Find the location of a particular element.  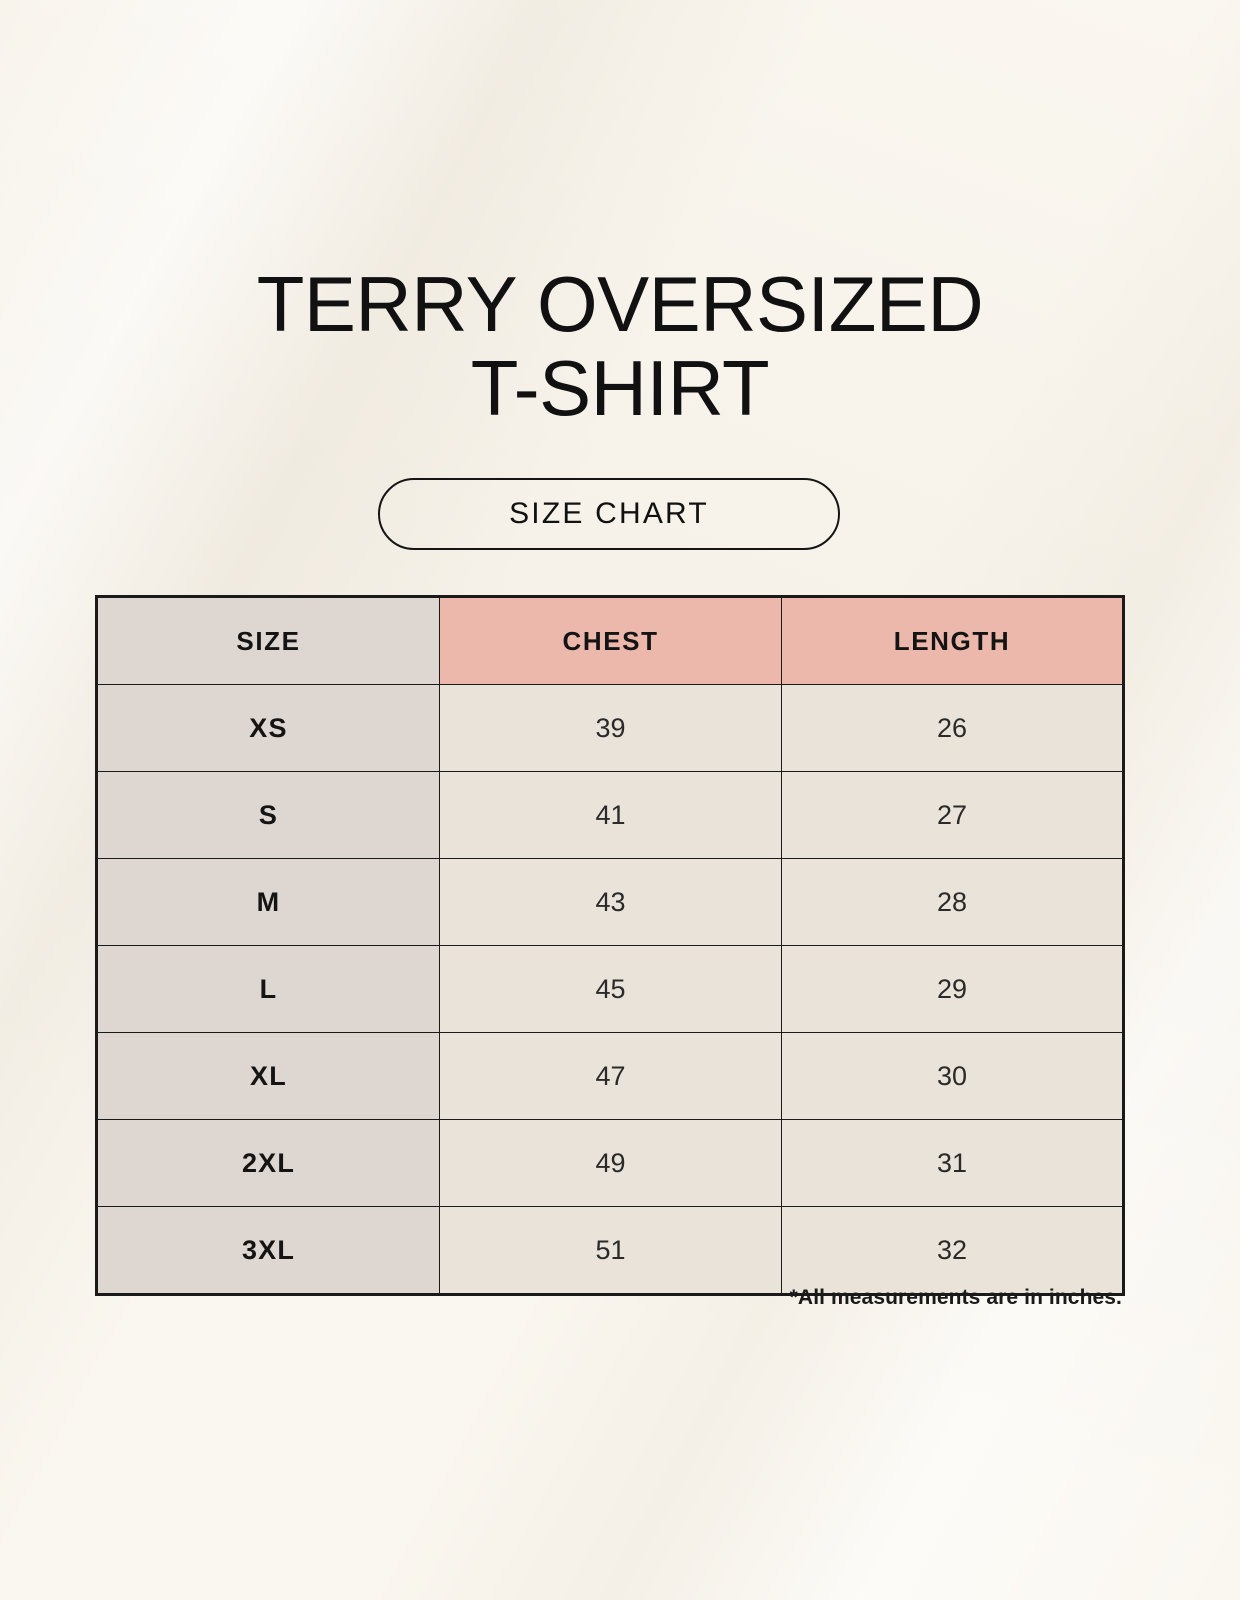

table-row: S 41 27 is located at coordinates (610, 815).